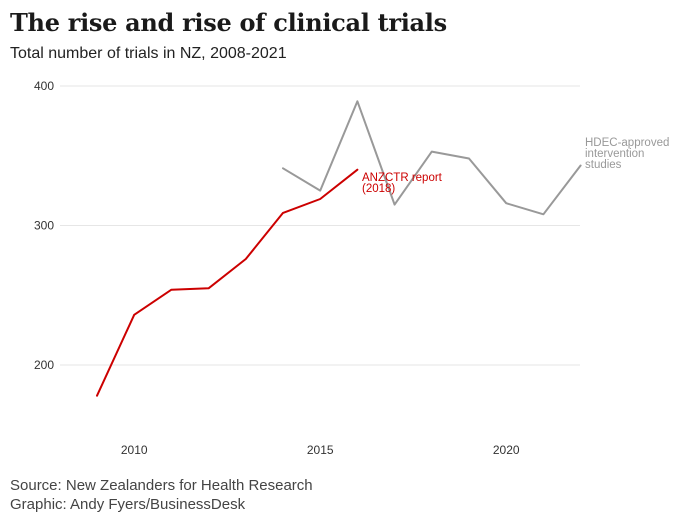 The image size is (700, 528). I want to click on x-tick-label-2010: 2010, so click(134, 450).